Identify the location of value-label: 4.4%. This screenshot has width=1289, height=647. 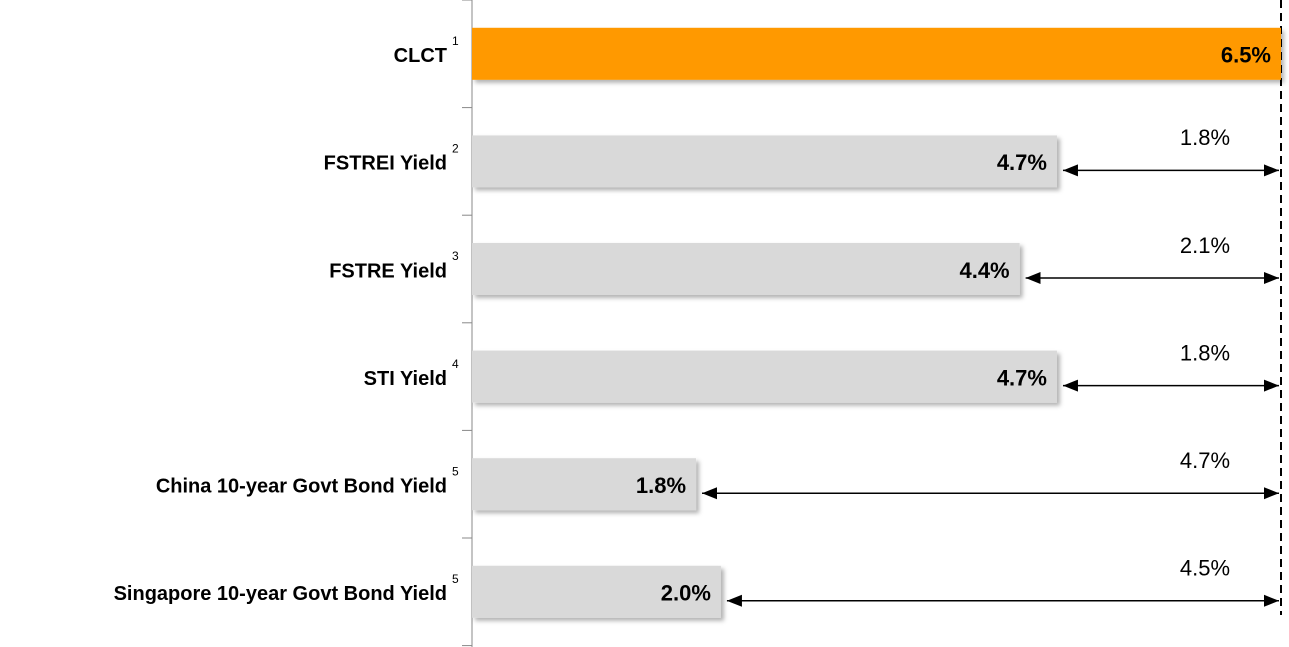
(984, 270).